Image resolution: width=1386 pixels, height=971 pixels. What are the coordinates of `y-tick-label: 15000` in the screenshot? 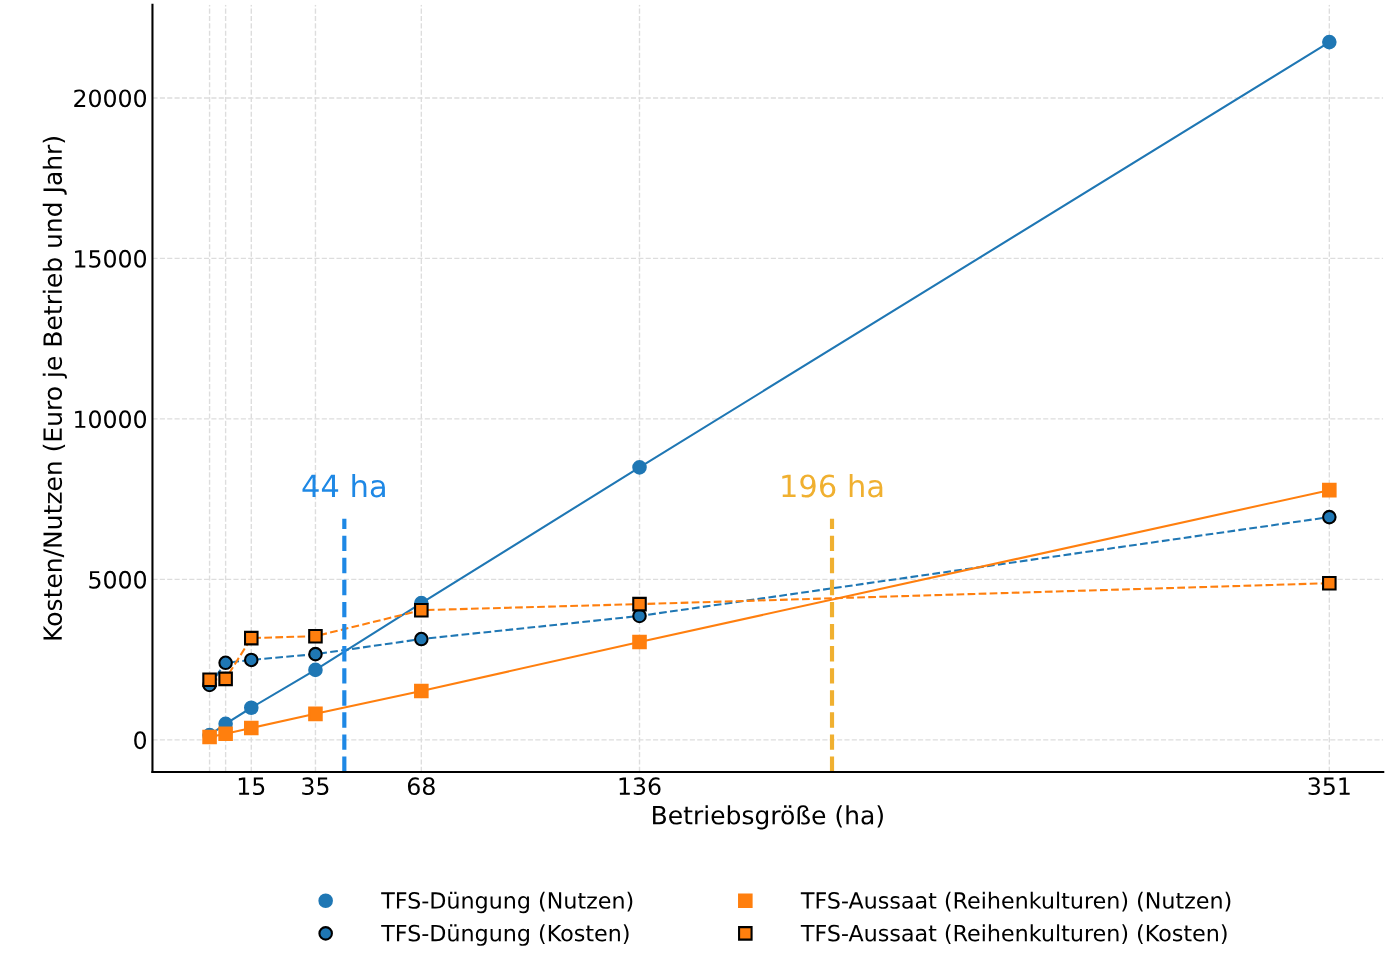 It's located at (111, 258).